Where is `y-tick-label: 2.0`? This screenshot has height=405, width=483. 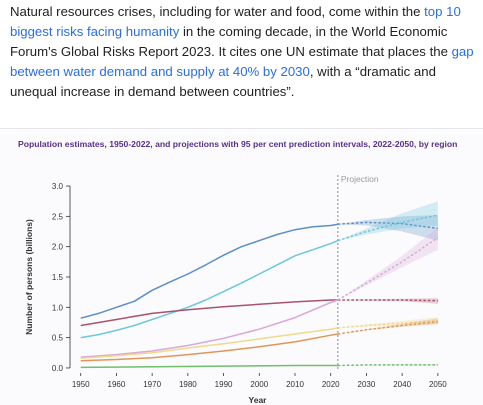 y-tick-label: 2.0 is located at coordinates (58, 247).